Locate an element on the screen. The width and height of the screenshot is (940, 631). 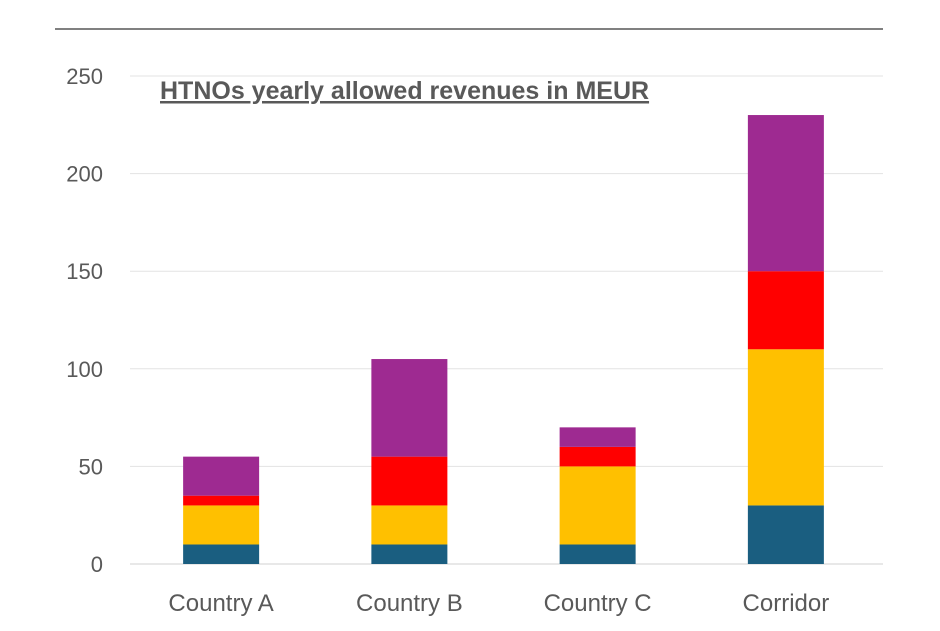
y-tick-label: 150 is located at coordinates (84, 271).